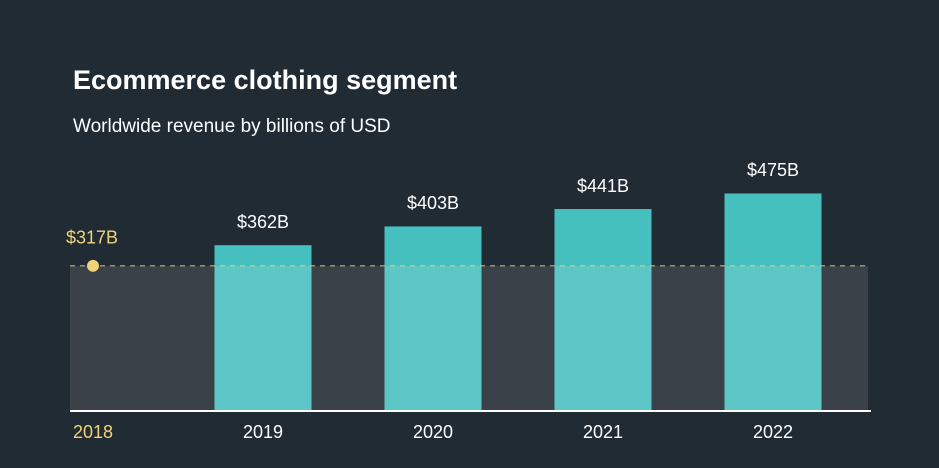 The image size is (939, 468). What do you see at coordinates (93, 265) in the screenshot?
I see `baseline-dot` at bounding box center [93, 265].